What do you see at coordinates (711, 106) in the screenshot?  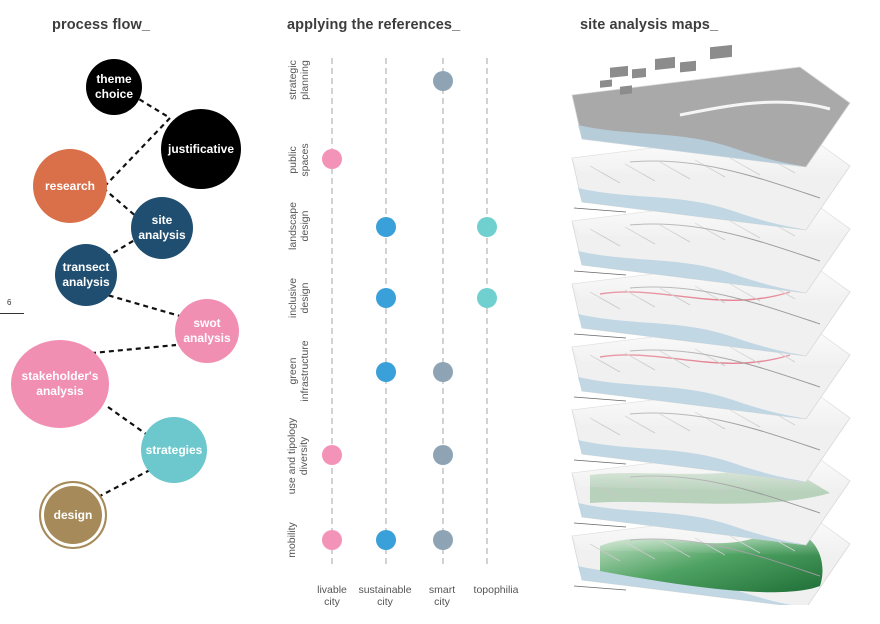 I see `map-layer` at bounding box center [711, 106].